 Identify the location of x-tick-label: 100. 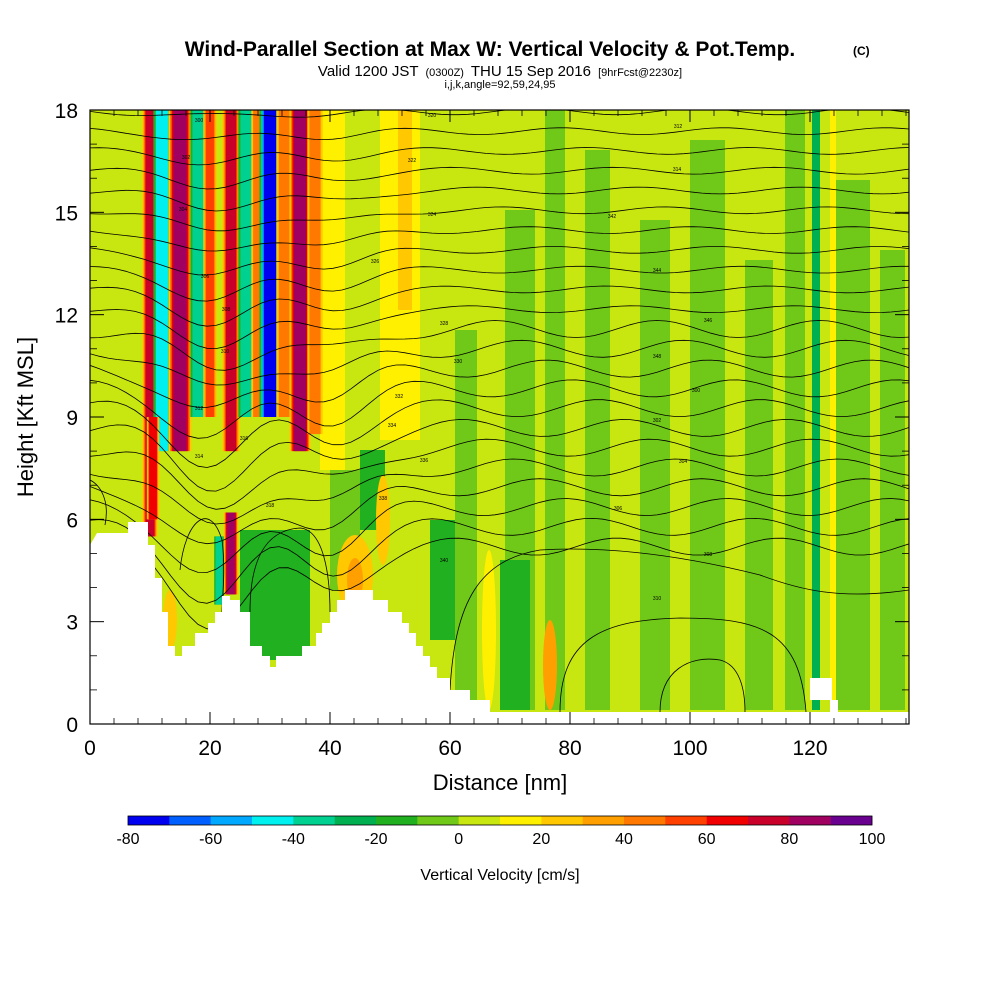
(689, 748).